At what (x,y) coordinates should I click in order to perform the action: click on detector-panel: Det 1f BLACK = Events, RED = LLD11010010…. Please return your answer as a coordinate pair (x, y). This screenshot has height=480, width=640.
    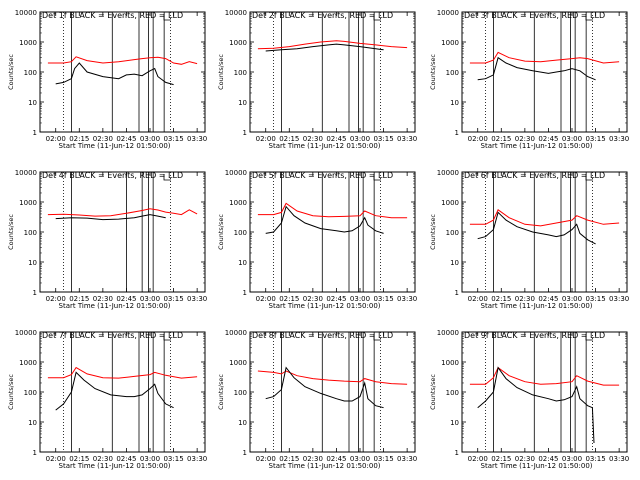
    Looking at the image, I should click on (107, 79).